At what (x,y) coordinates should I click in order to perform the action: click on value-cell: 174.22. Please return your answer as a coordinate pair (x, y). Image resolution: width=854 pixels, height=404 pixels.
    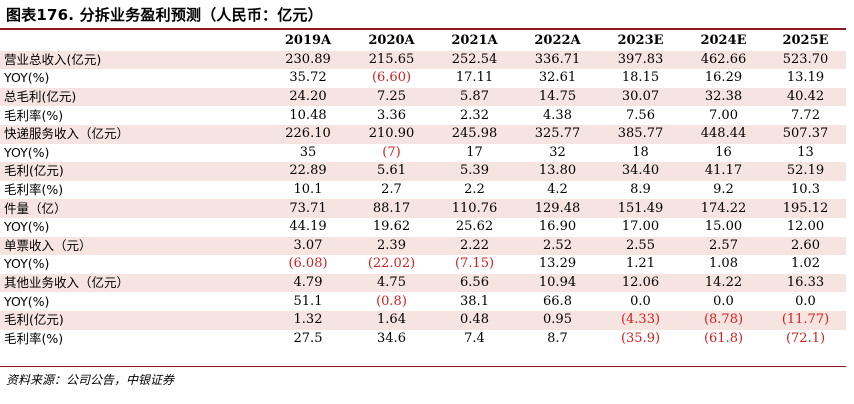
    Looking at the image, I should click on (723, 208).